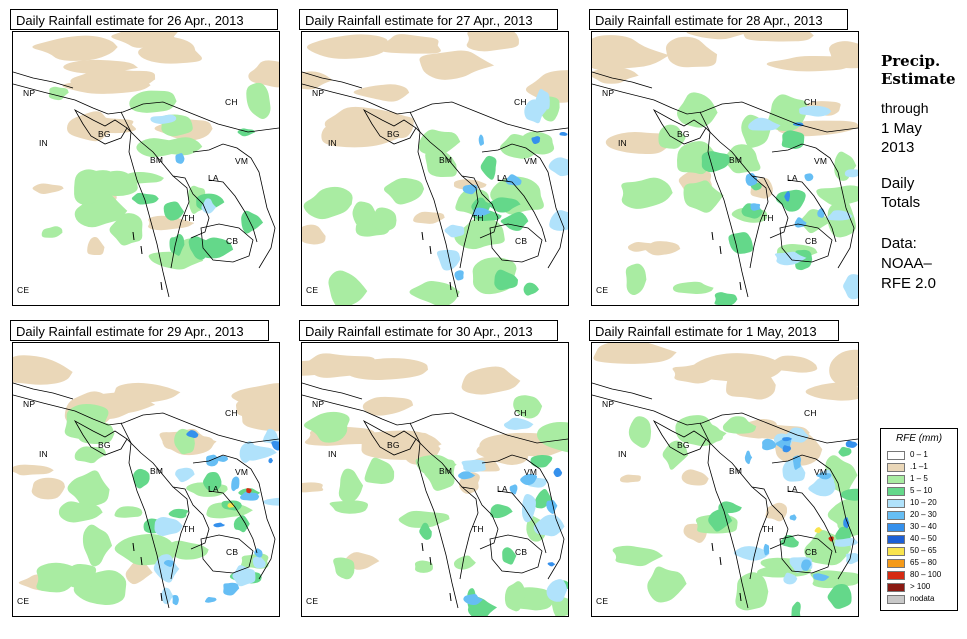 This screenshot has height=639, width=967. Describe the element at coordinates (29, 93) in the screenshot. I see `country-label-np: NP` at that location.